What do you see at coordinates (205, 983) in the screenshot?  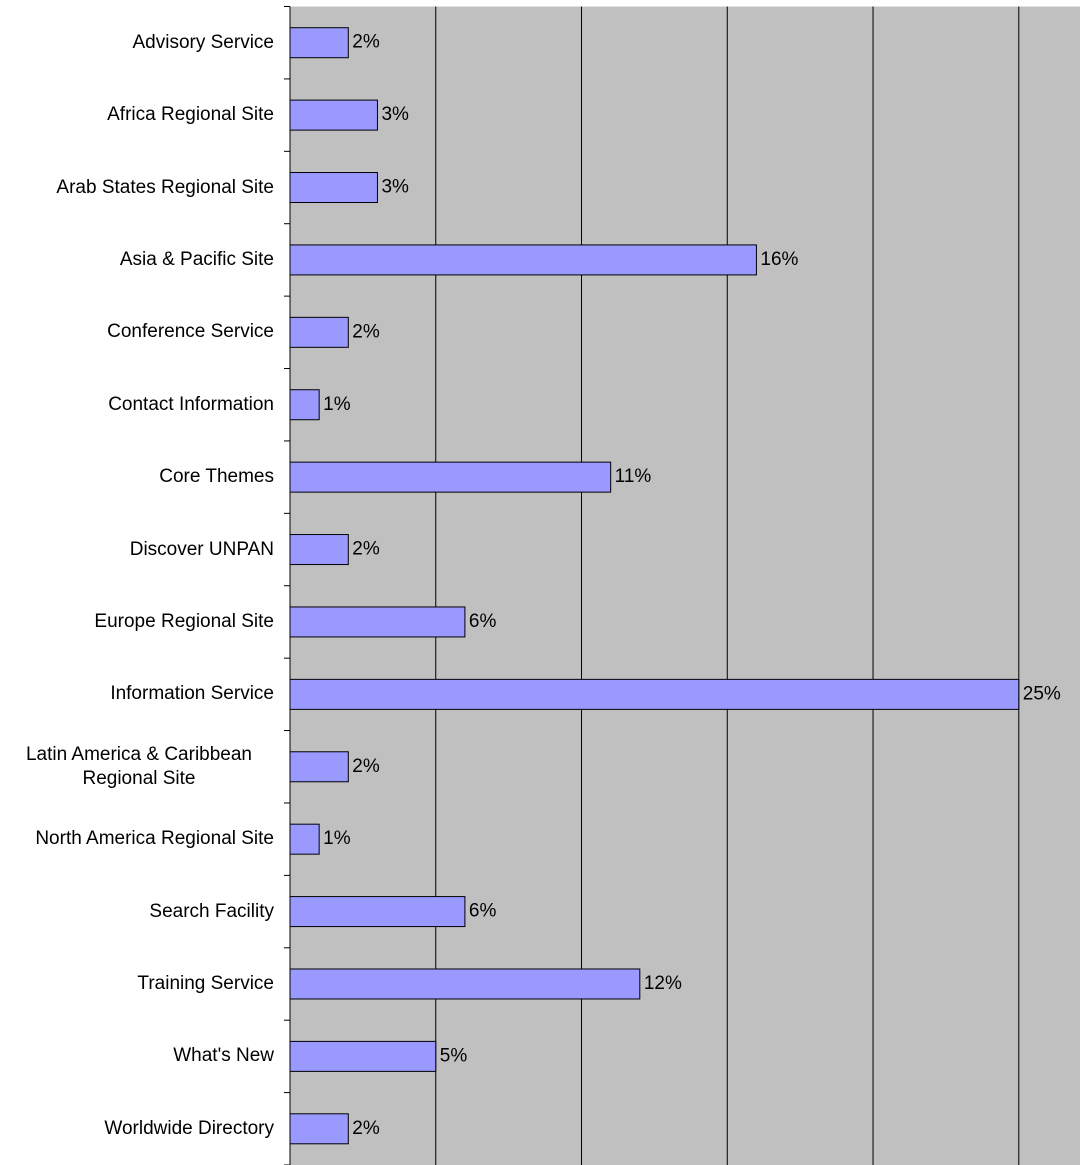 I see `y-tick-label: Training Service` at bounding box center [205, 983].